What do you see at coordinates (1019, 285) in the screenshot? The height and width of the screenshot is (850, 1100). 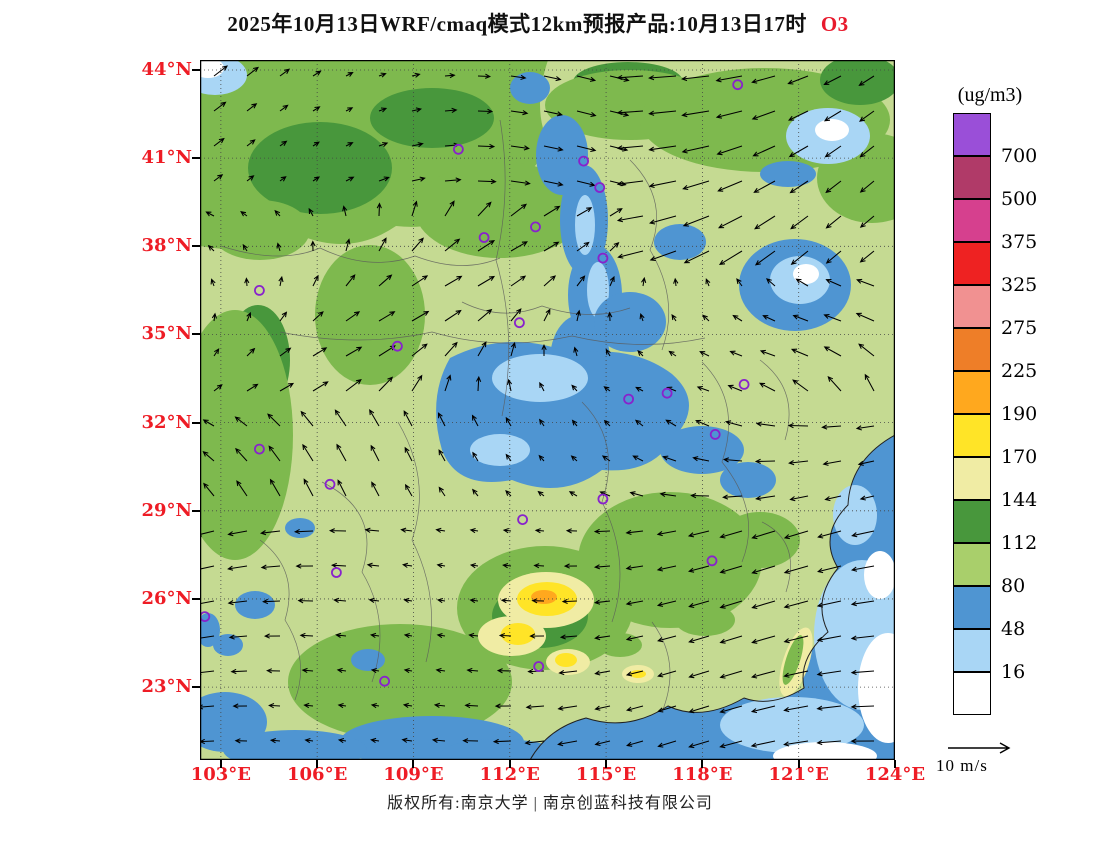 I see `colorbar-level-label: 325` at bounding box center [1019, 285].